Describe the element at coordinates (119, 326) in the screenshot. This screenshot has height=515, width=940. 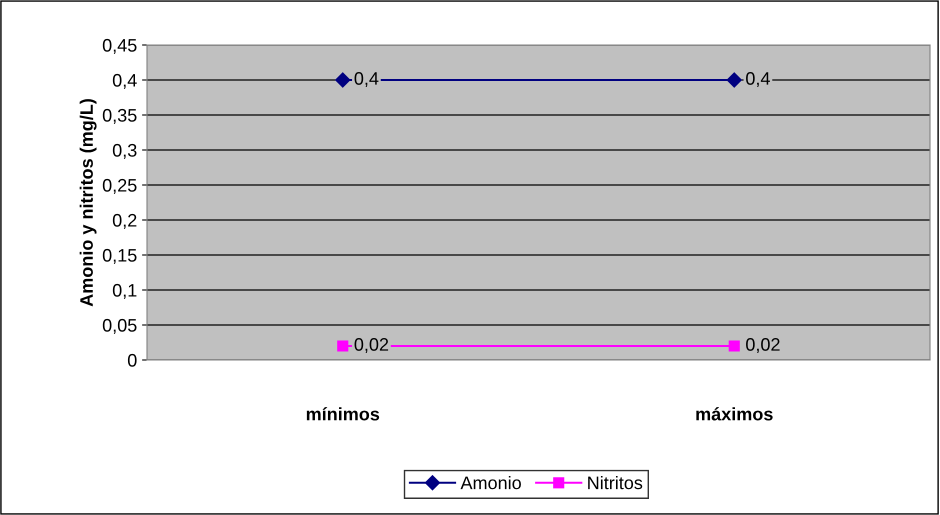
I see `y-tick-label: 0,05` at that location.